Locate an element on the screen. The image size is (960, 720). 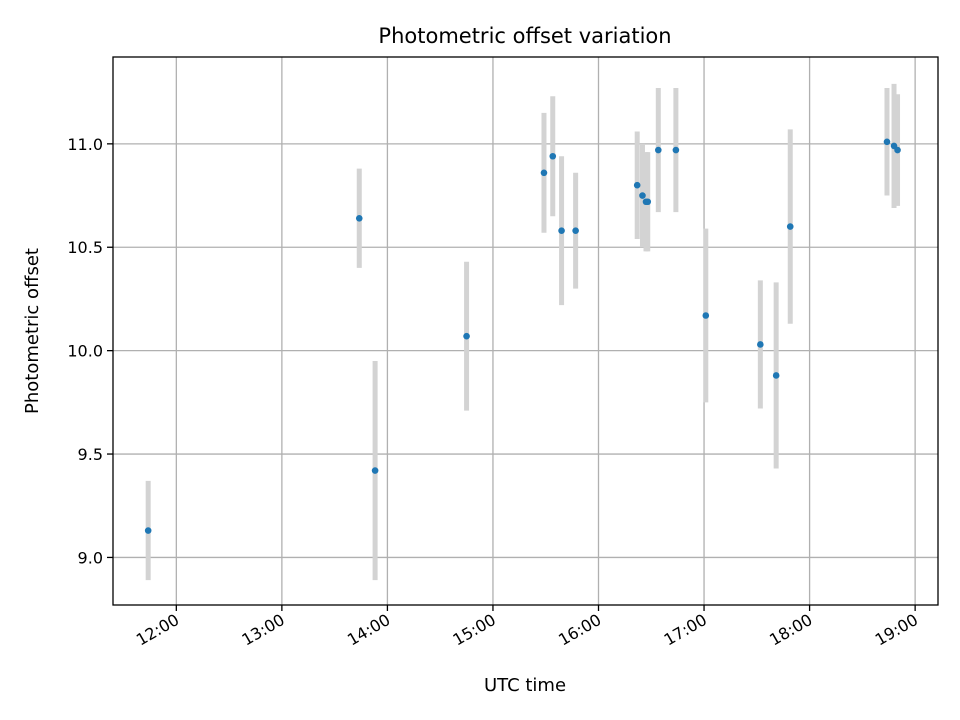
y-tick-label: 9.5 is located at coordinates (90, 454).